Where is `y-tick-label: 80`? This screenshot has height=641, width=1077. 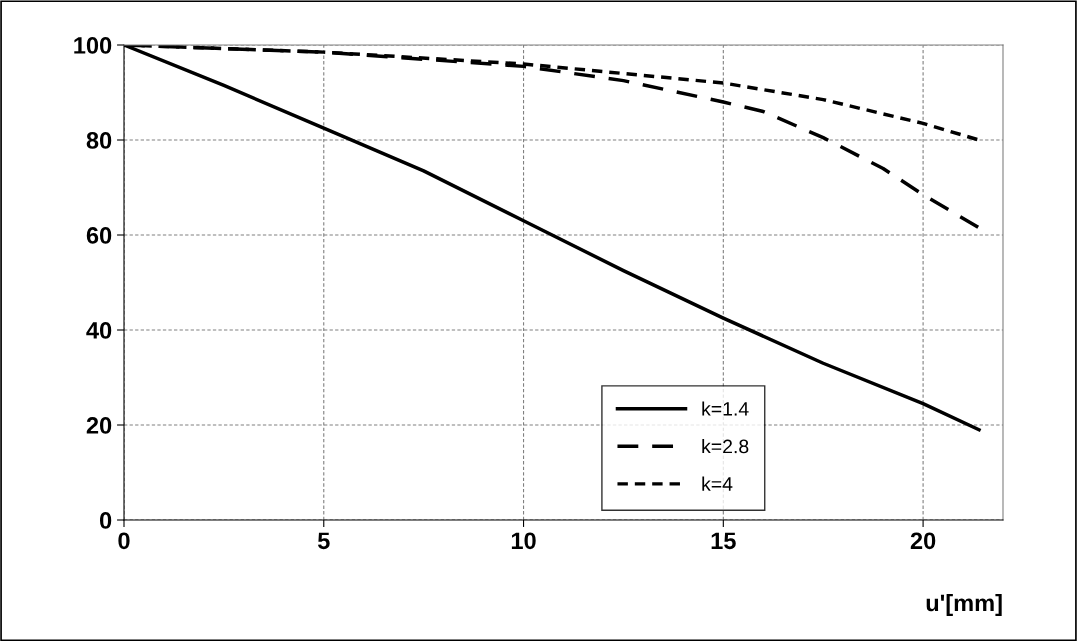 y-tick-label: 80 is located at coordinates (99, 140).